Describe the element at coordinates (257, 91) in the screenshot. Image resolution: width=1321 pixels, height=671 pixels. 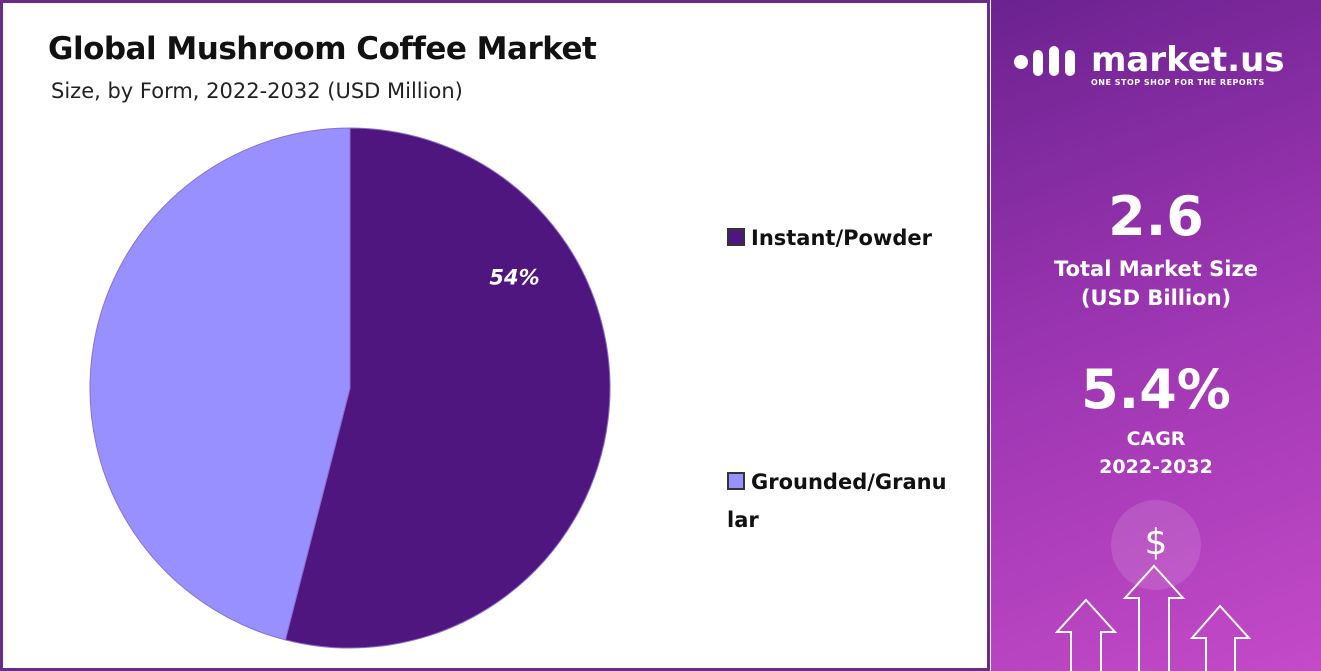
I see `chart-subtitle: Size, by Form, 2022-2032 (USD Million)` at that location.